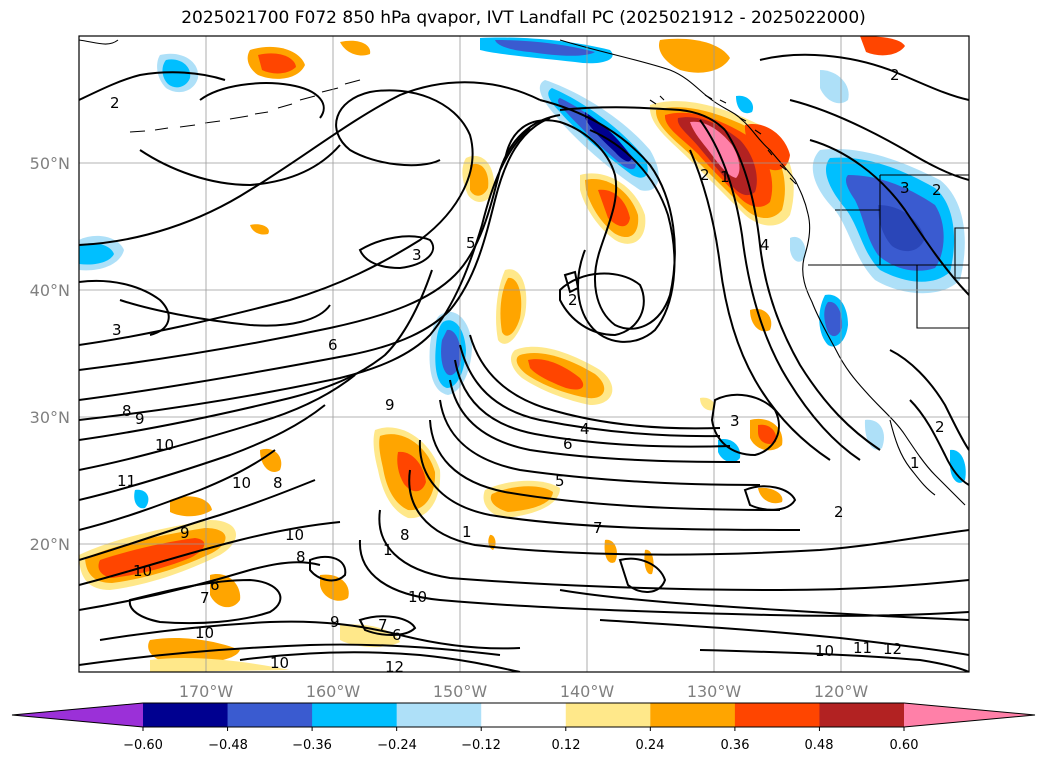  Describe the element at coordinates (50, 544) in the screenshot. I see `lat-label-20n: 20°N` at that location.